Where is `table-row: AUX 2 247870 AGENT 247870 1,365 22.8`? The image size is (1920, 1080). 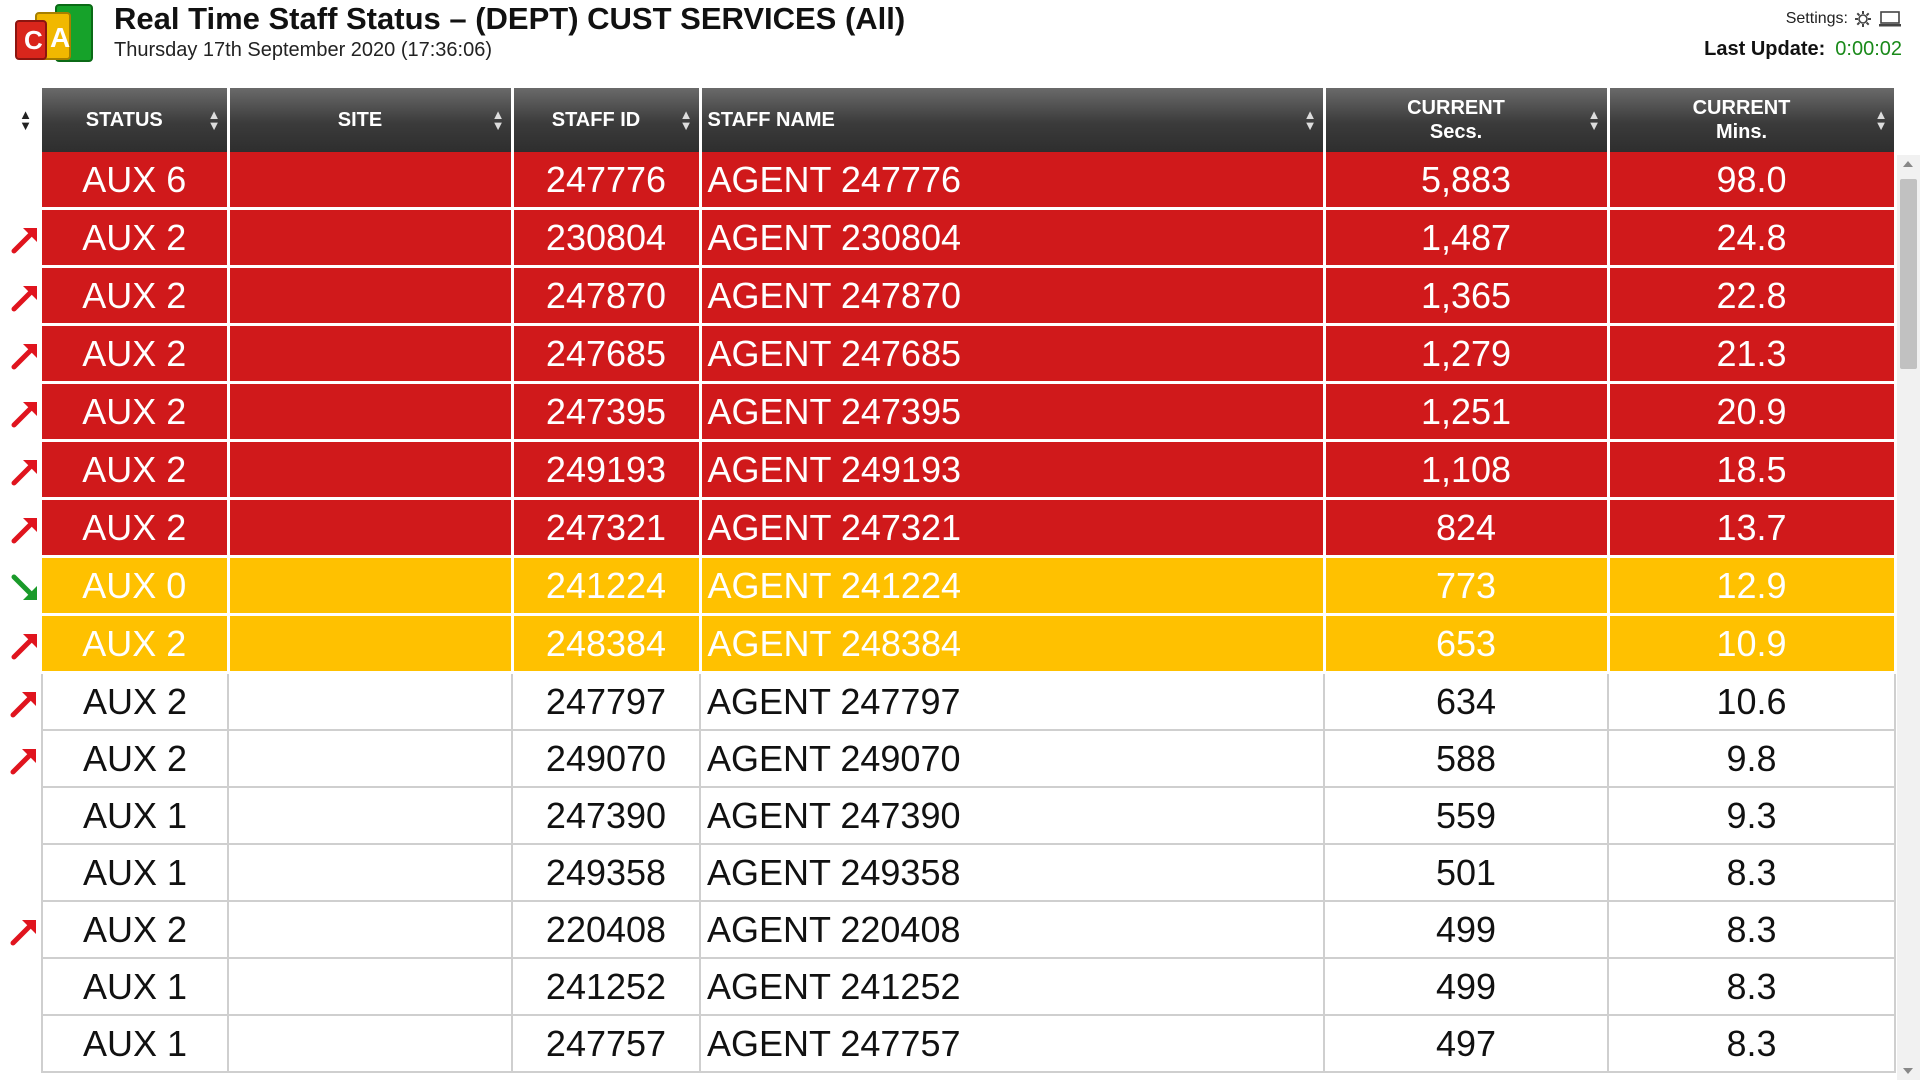
table-row: AUX 2 247870 AGENT 247870 1,365 22.8 is located at coordinates (948, 296).